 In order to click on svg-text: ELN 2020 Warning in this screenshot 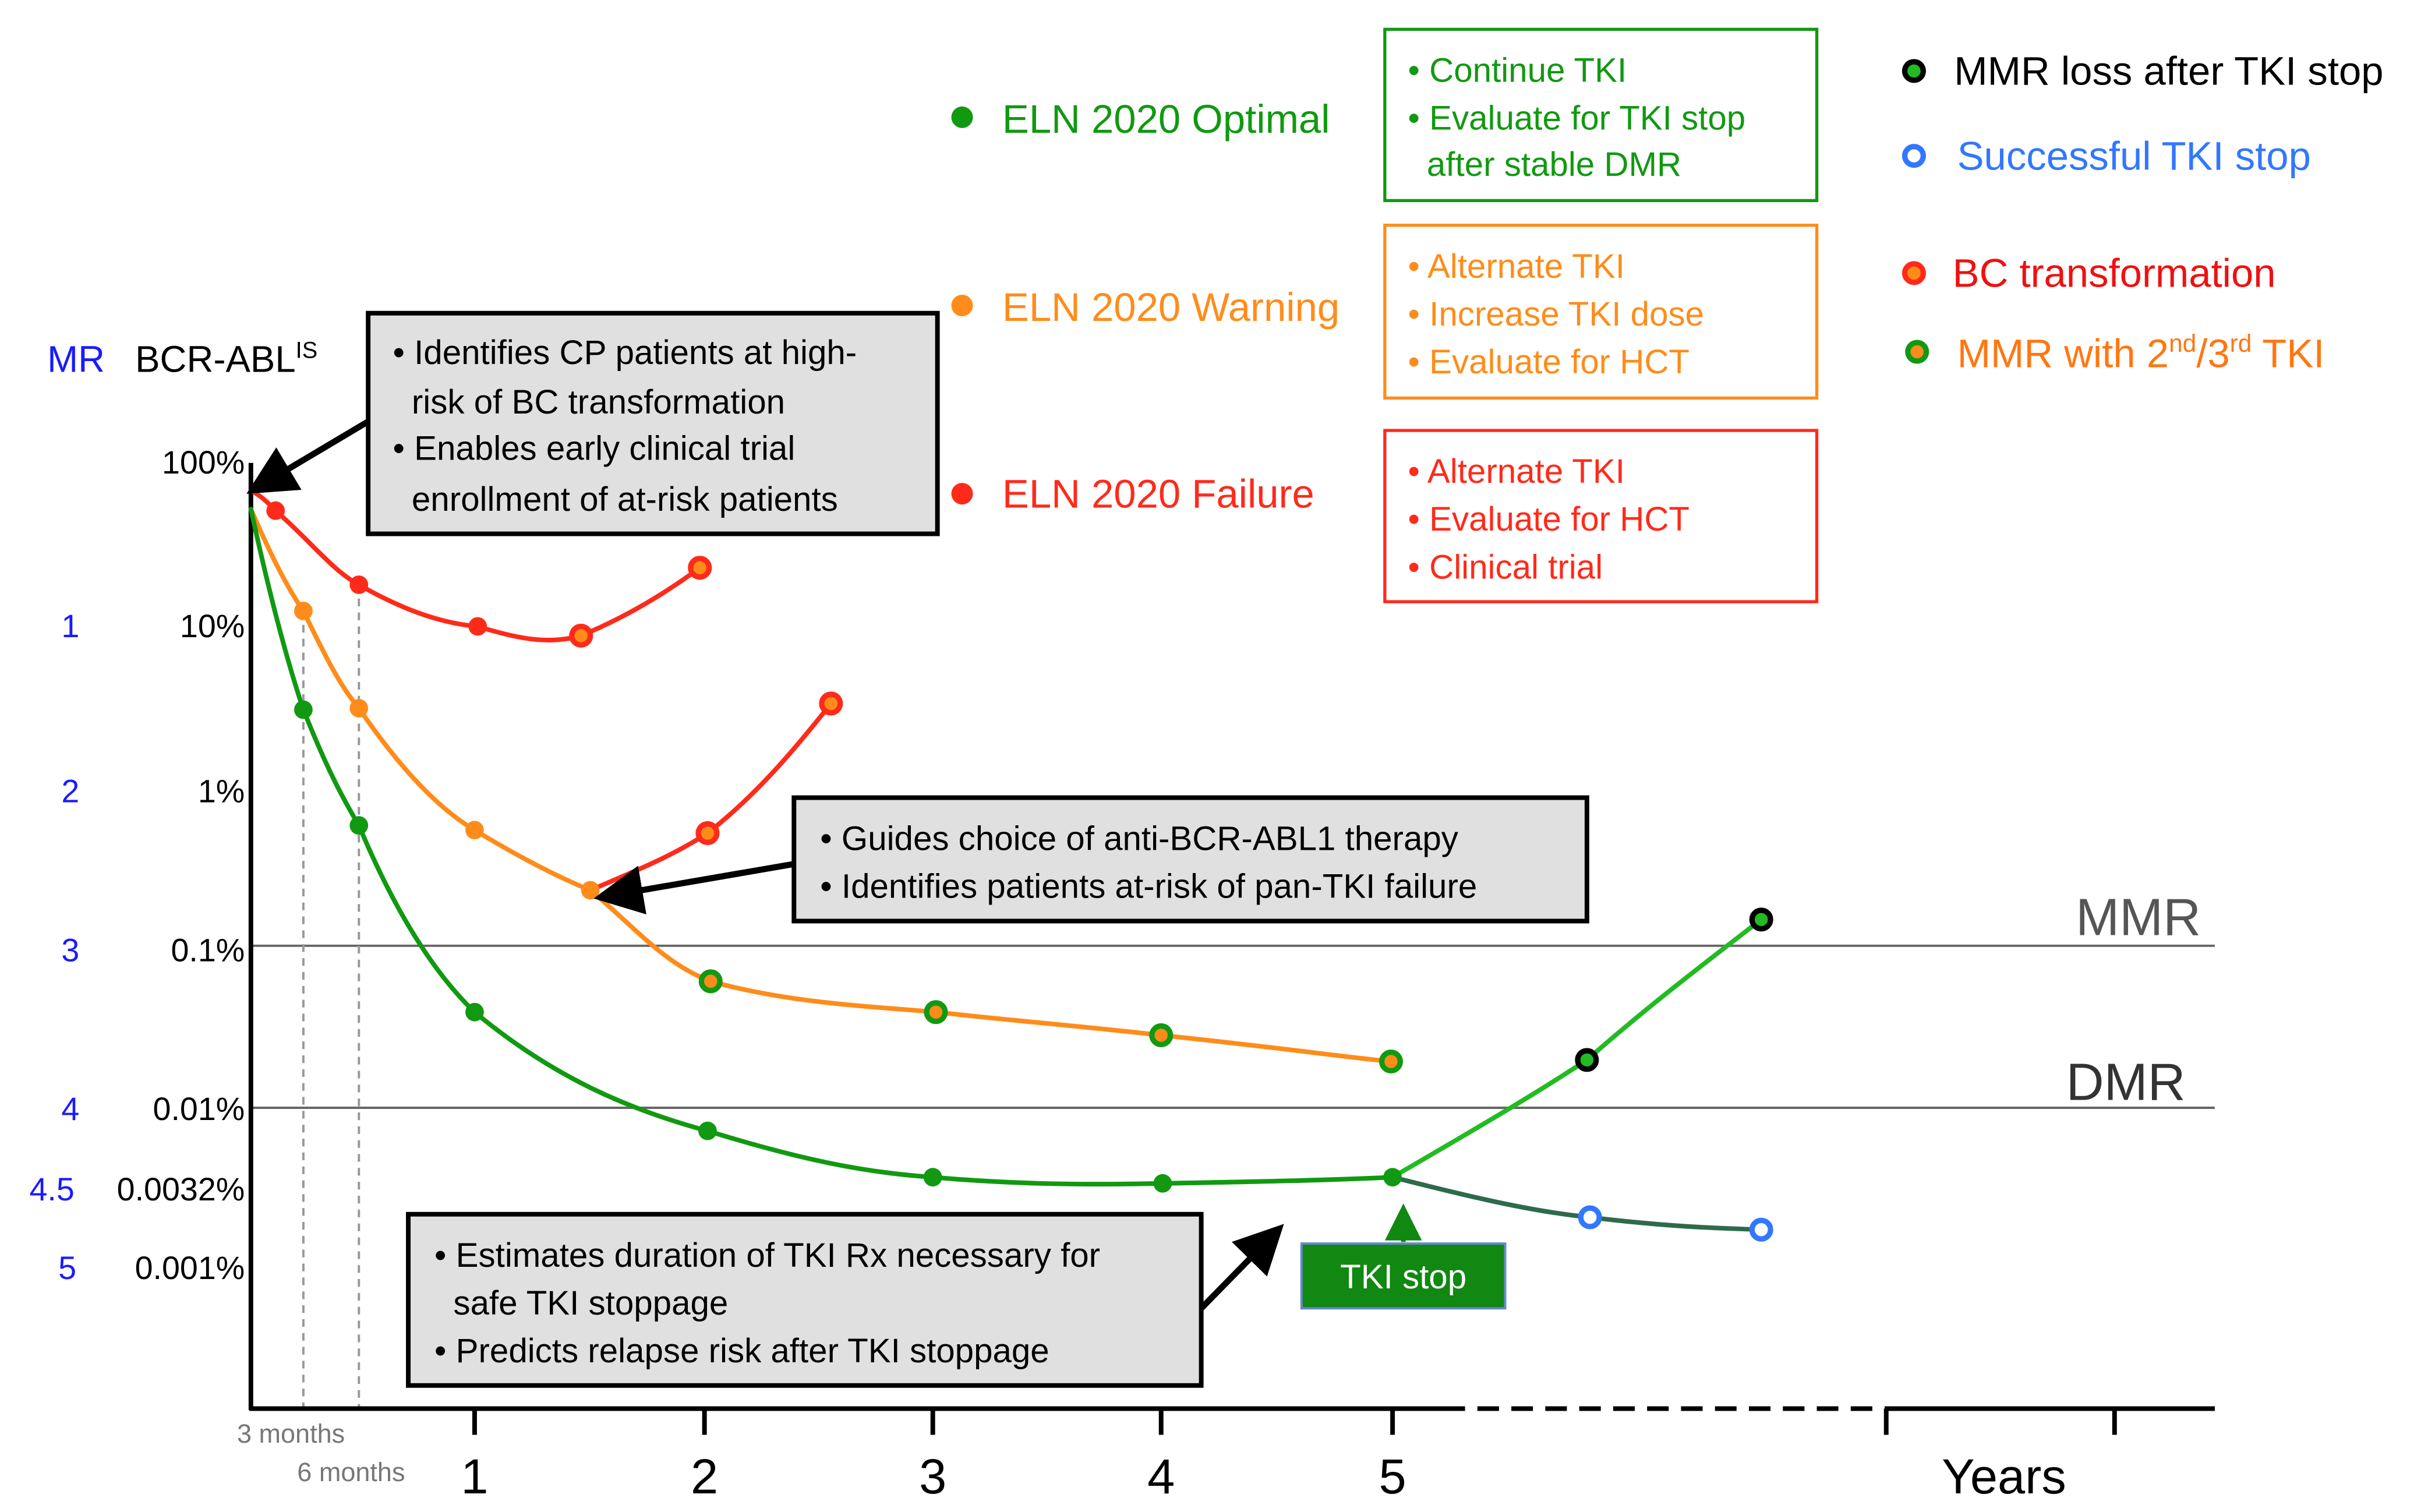, I will do `click(1170, 308)`.